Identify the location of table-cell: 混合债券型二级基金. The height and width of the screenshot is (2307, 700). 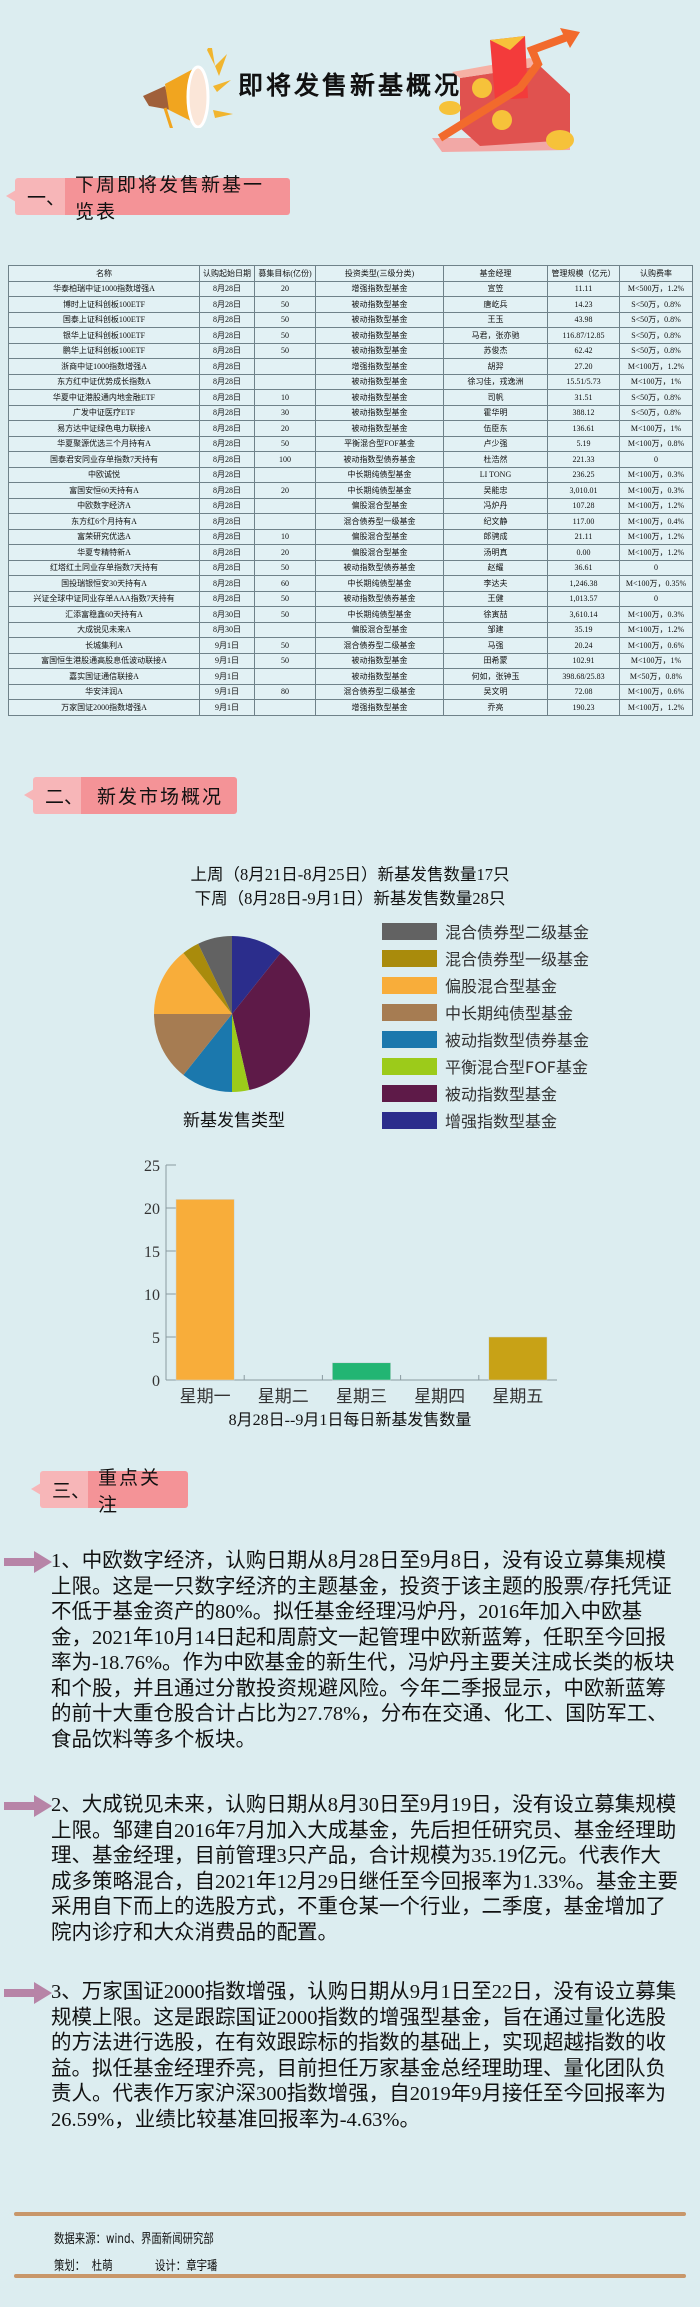
(379, 645).